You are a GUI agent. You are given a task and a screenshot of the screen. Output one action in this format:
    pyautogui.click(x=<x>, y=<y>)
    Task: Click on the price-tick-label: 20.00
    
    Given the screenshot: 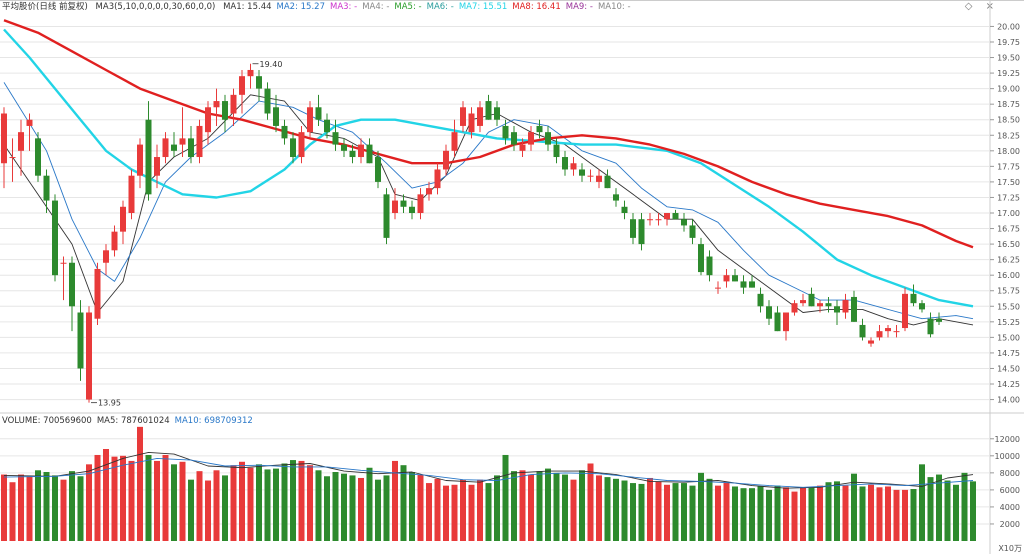 What is the action you would take?
    pyautogui.click(x=1008, y=26)
    